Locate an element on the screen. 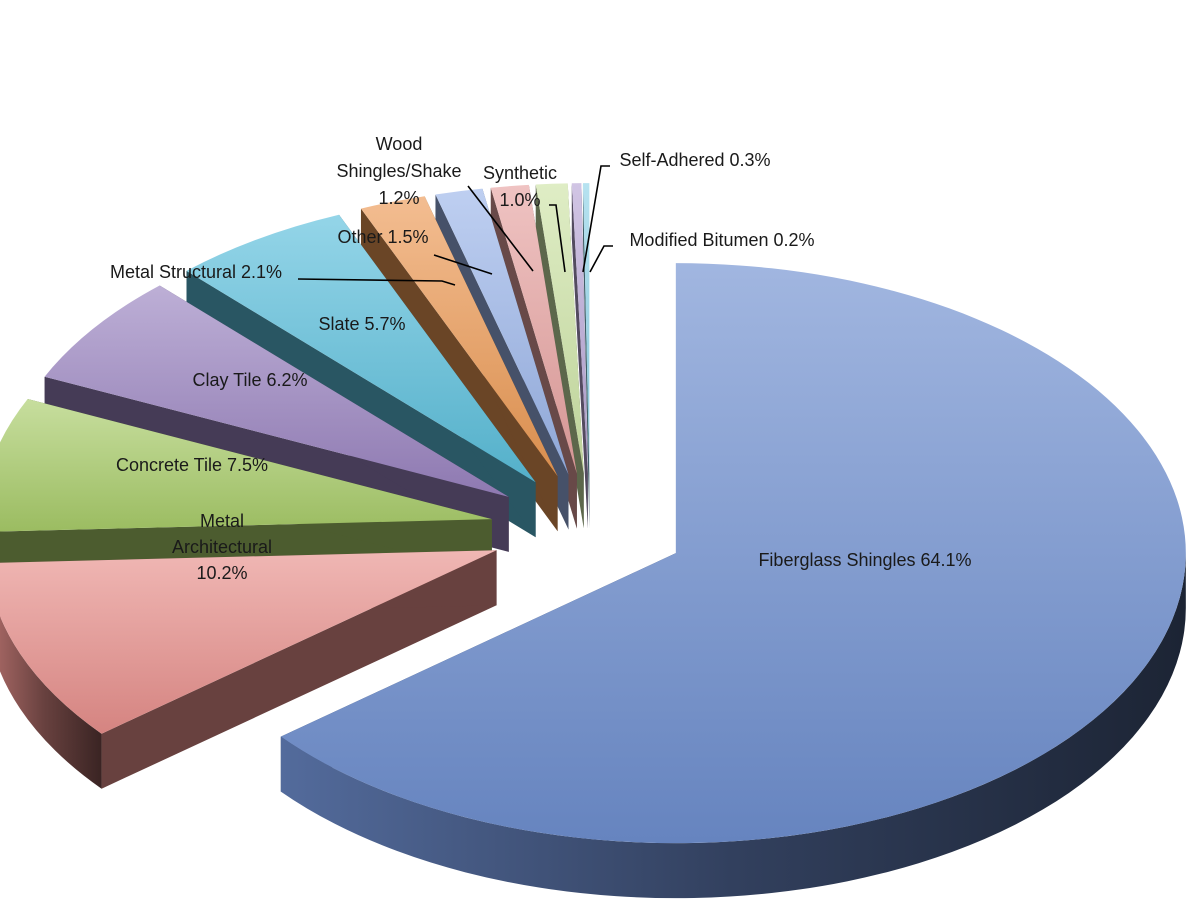 This screenshot has width=1200, height=922. slice-label-clay-tile: Clay Tile 6.2% is located at coordinates (249, 380).